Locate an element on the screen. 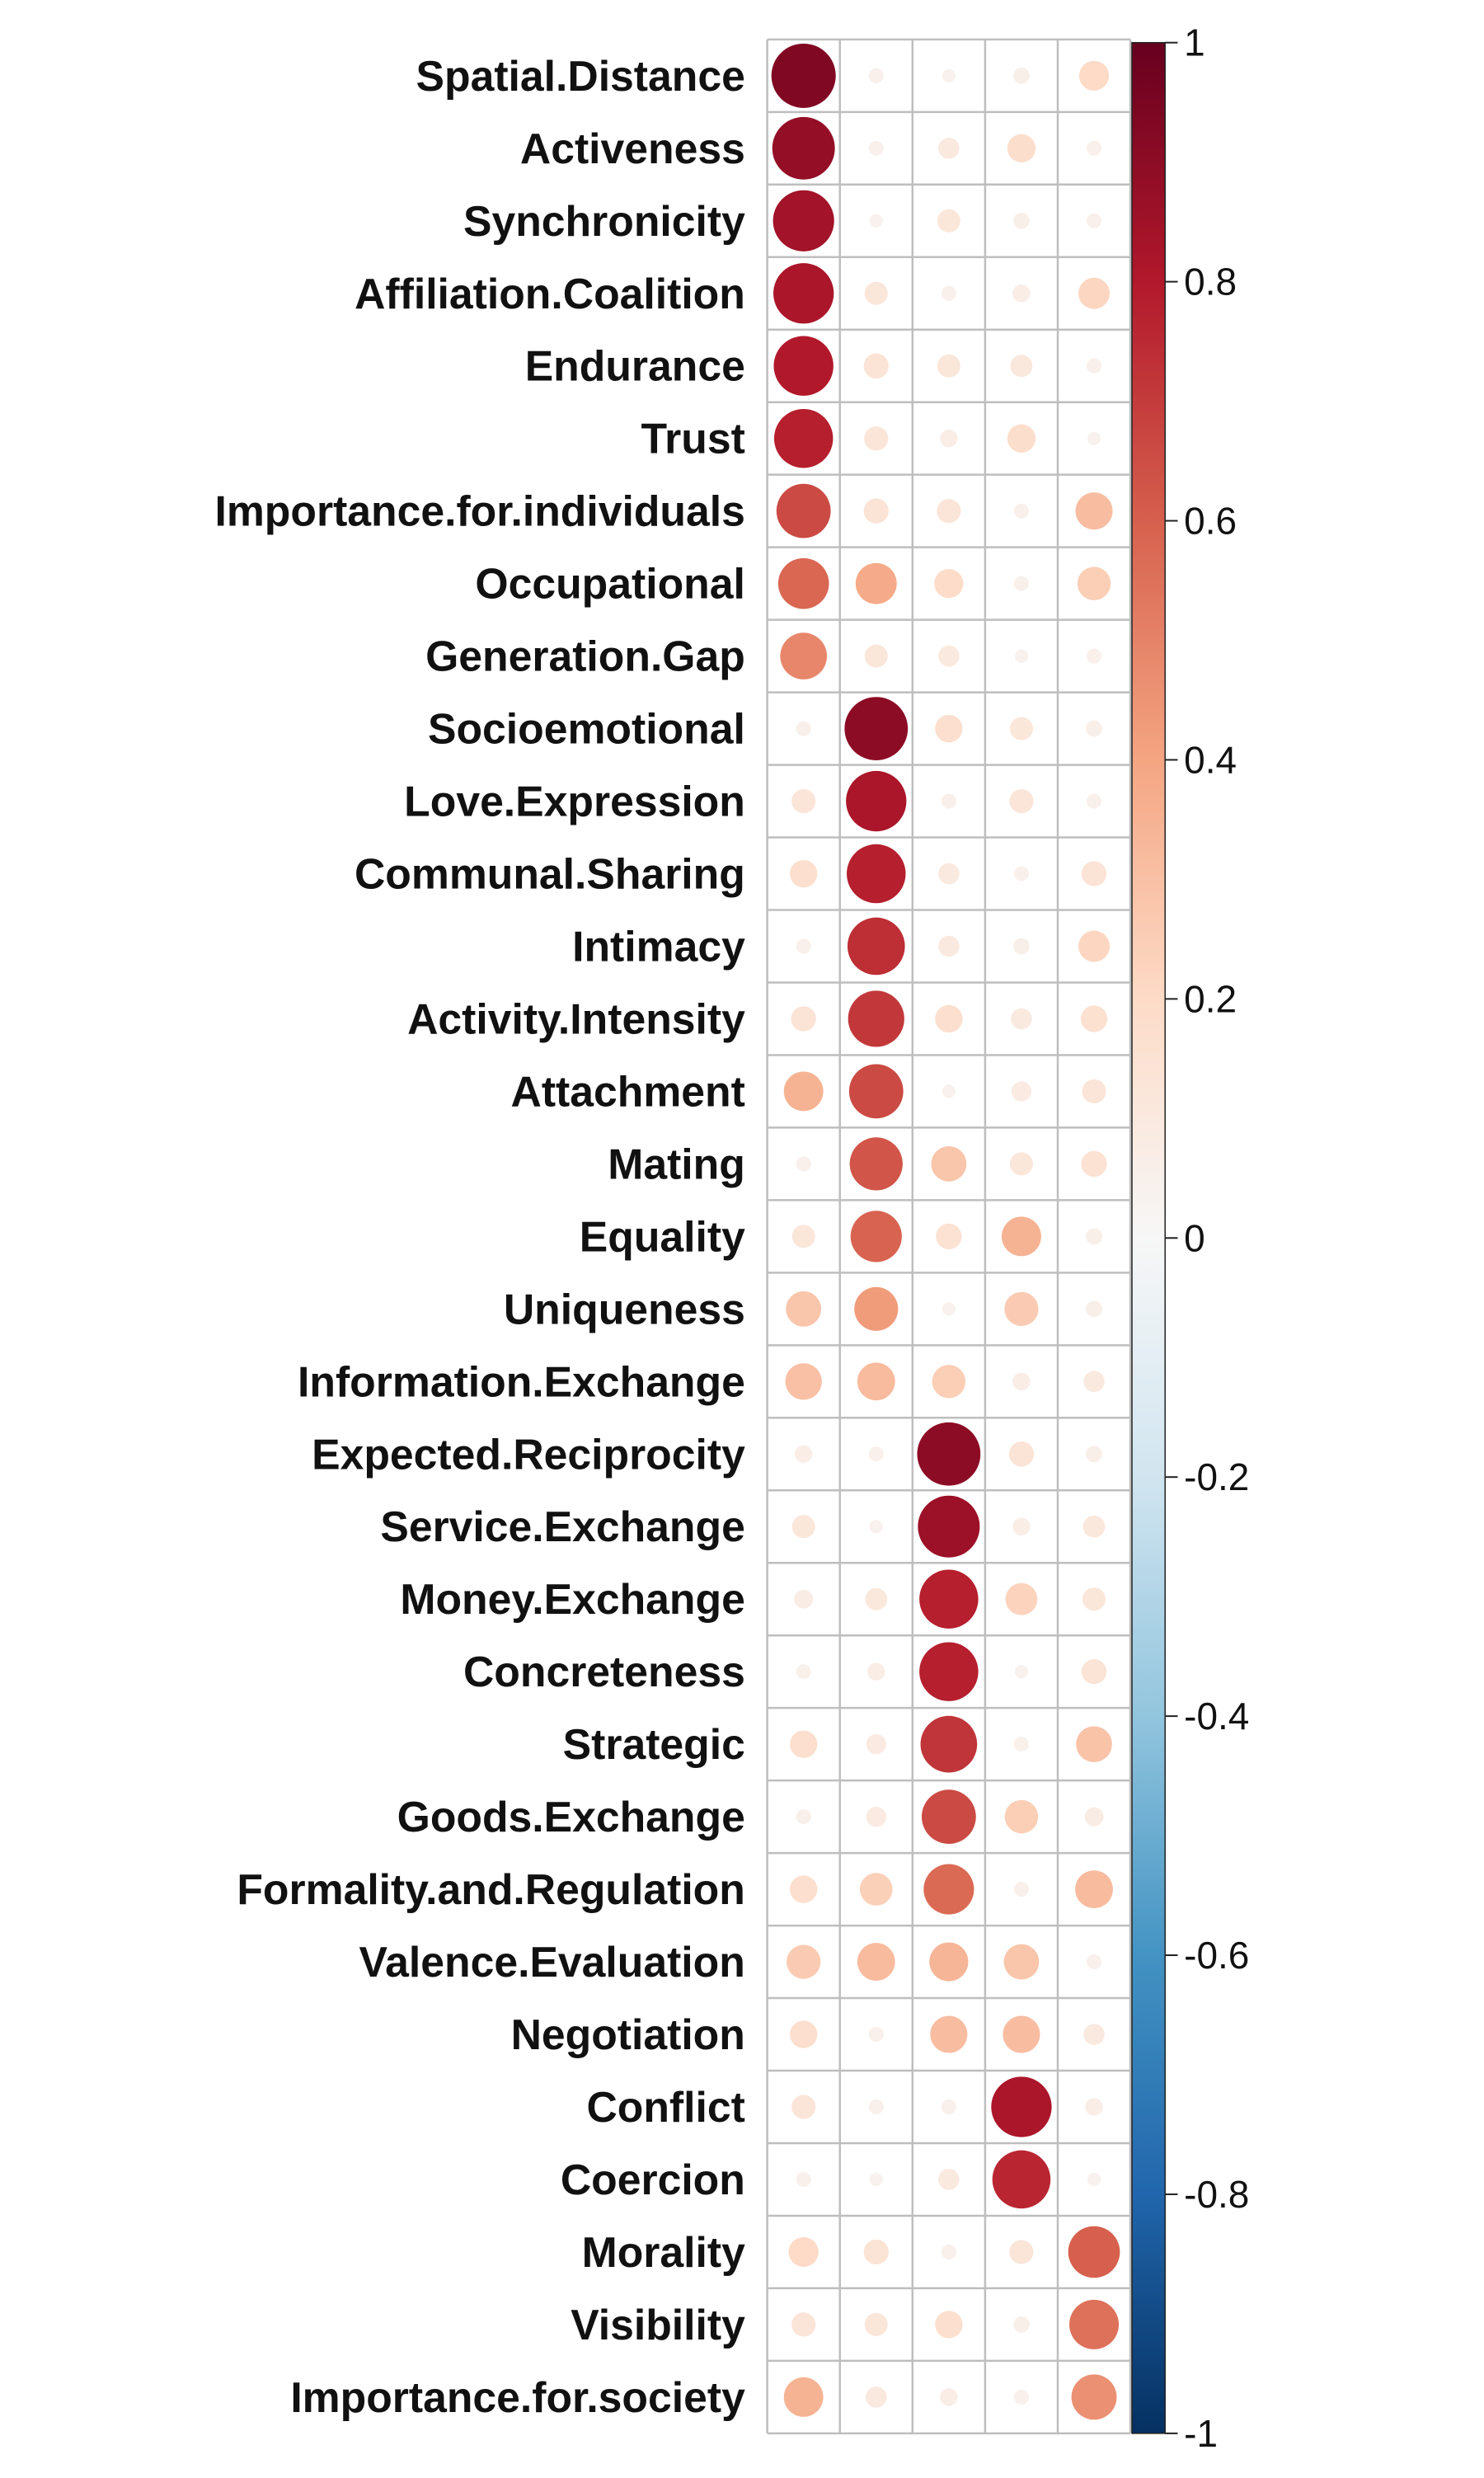  row-label: Communal.Sharing is located at coordinates (550, 874).